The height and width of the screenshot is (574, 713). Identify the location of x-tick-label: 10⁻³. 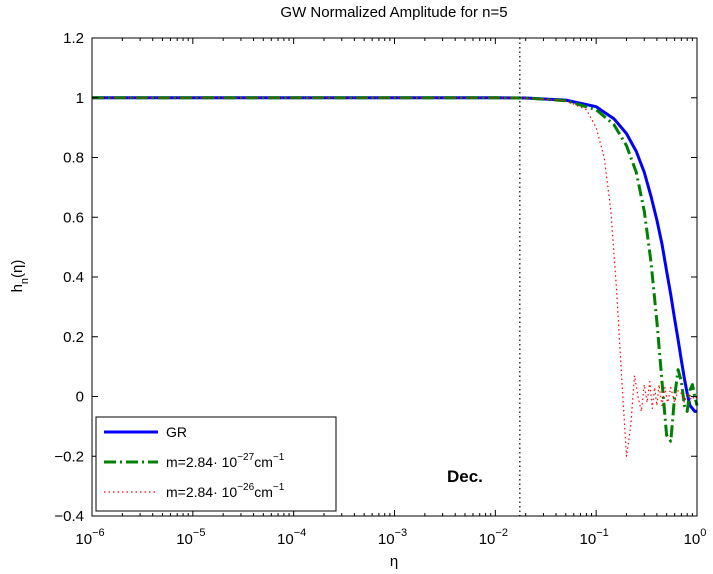
(392, 537).